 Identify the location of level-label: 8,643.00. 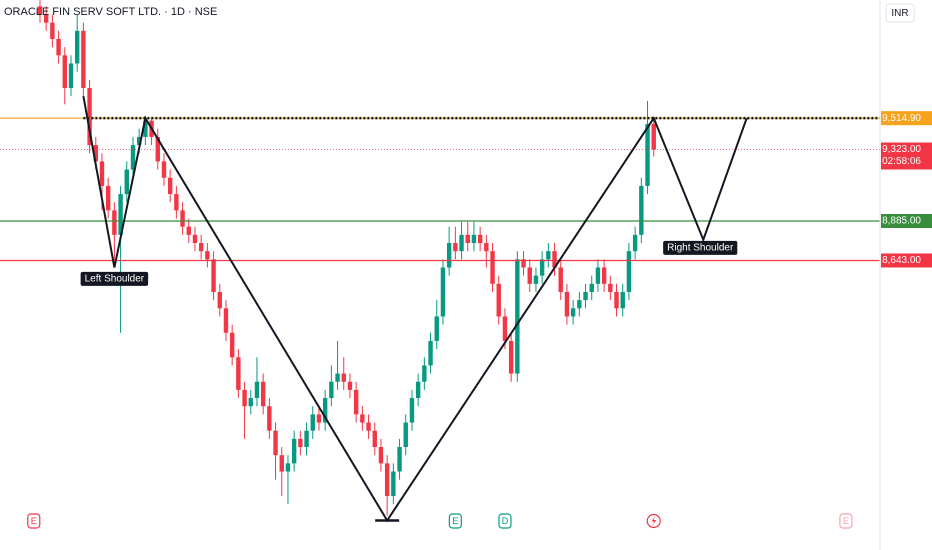
(901, 260).